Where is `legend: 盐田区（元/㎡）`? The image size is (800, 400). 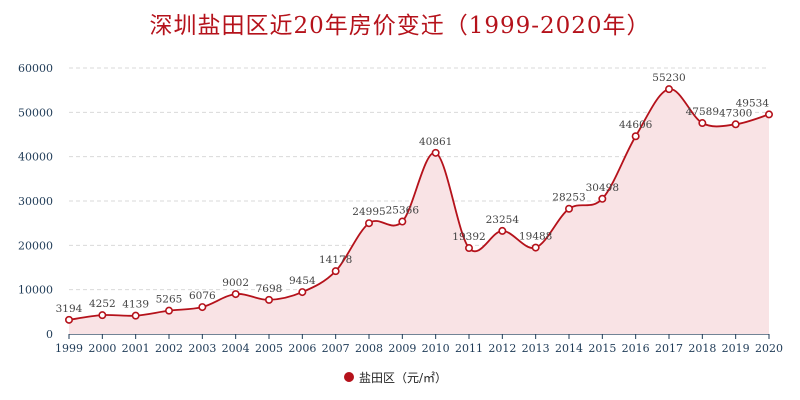
legend: 盐田区（元/㎡） is located at coordinates (395, 378).